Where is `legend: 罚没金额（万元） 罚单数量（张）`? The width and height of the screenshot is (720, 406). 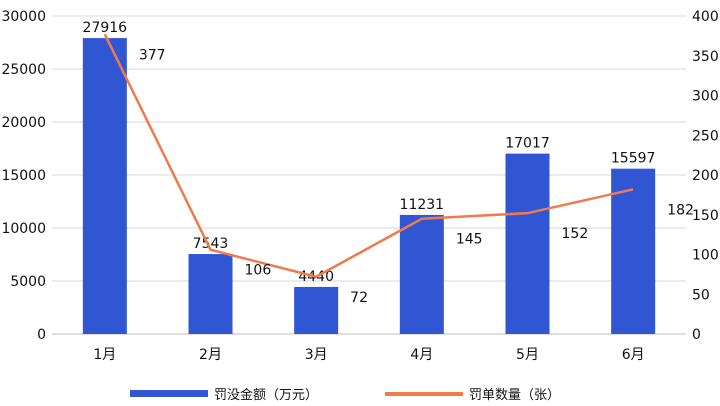 legend: 罚没金额（万元） 罚单数量（张） is located at coordinates (360, 395).